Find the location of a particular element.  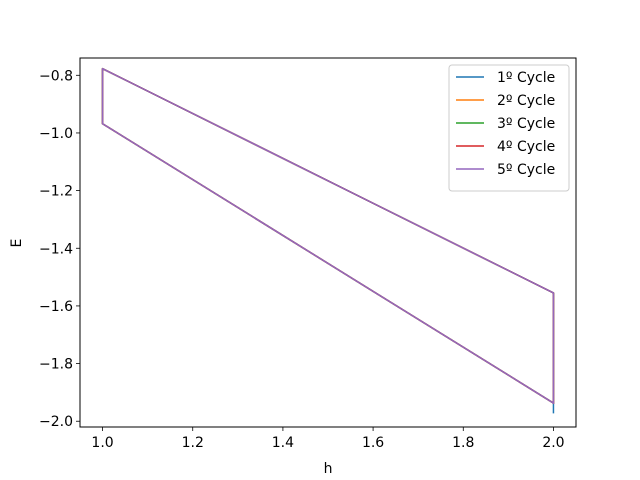

legend: 1º Cycle 2º Cycle 3º Cycle 4º Cycle 5º Cycle is located at coordinates (509, 128).